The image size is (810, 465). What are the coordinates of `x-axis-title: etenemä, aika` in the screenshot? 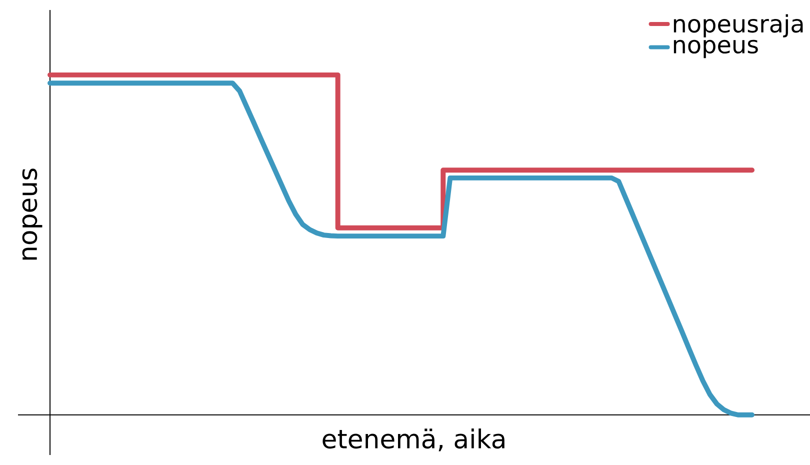 It's located at (413, 440).